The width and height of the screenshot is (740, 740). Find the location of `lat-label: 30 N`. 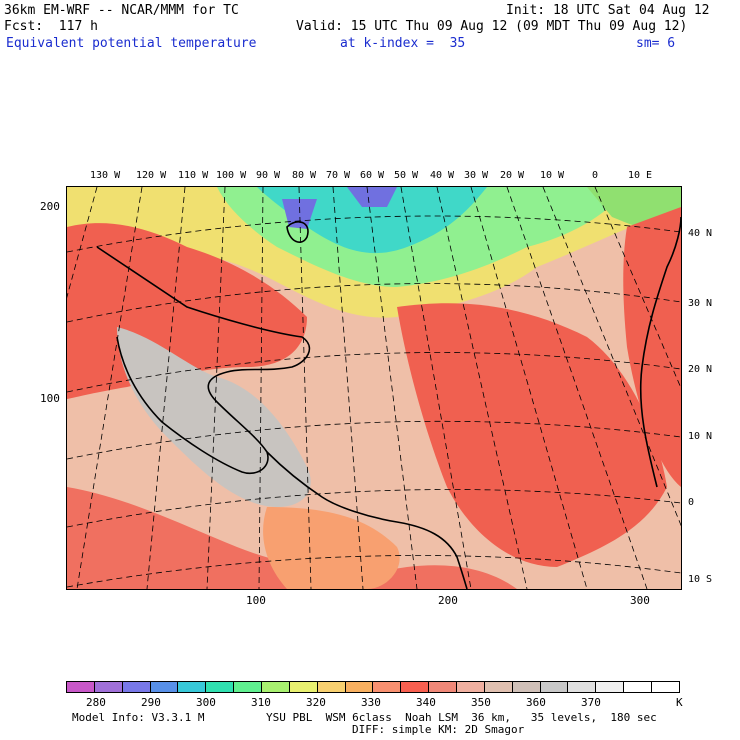

lat-label: 30 N is located at coordinates (700, 303).